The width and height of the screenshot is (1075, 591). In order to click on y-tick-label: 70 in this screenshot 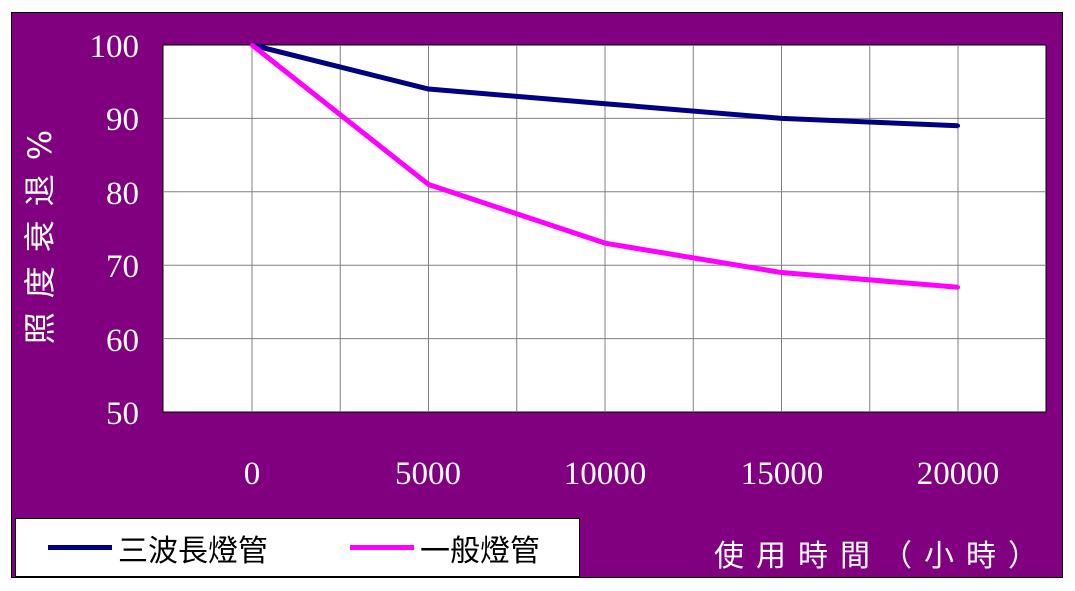, I will do `click(122, 267)`.